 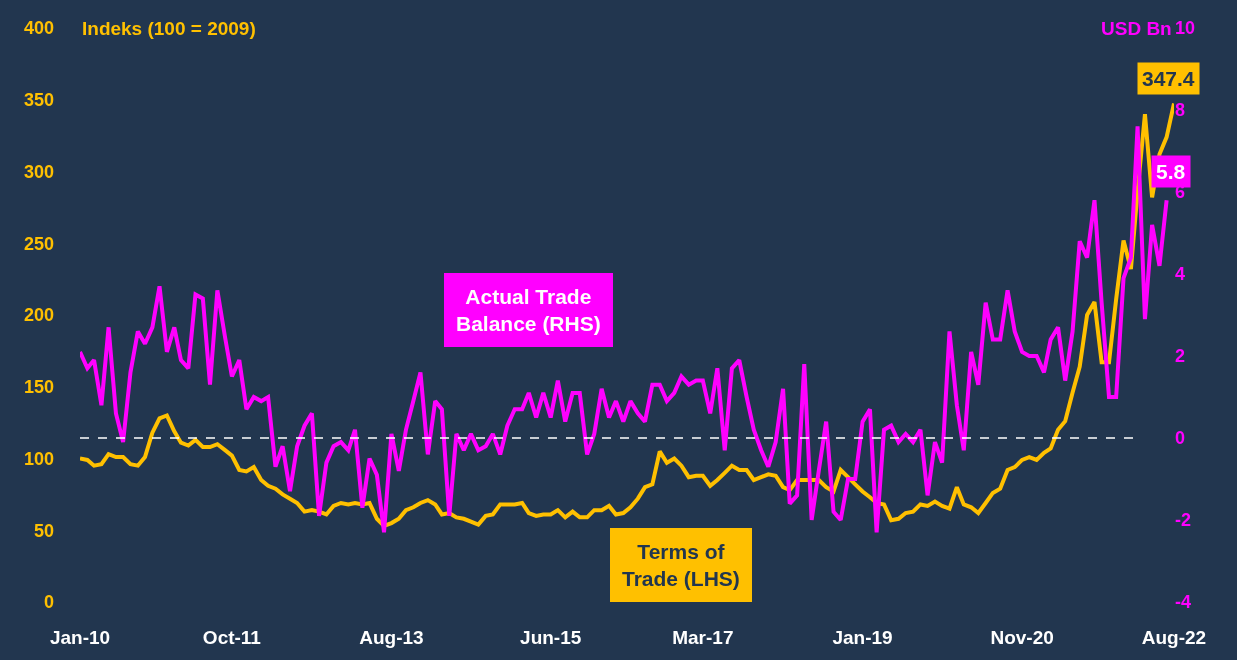 What do you see at coordinates (1136, 28) in the screenshot?
I see `y2-axis-title: USD Bn` at bounding box center [1136, 28].